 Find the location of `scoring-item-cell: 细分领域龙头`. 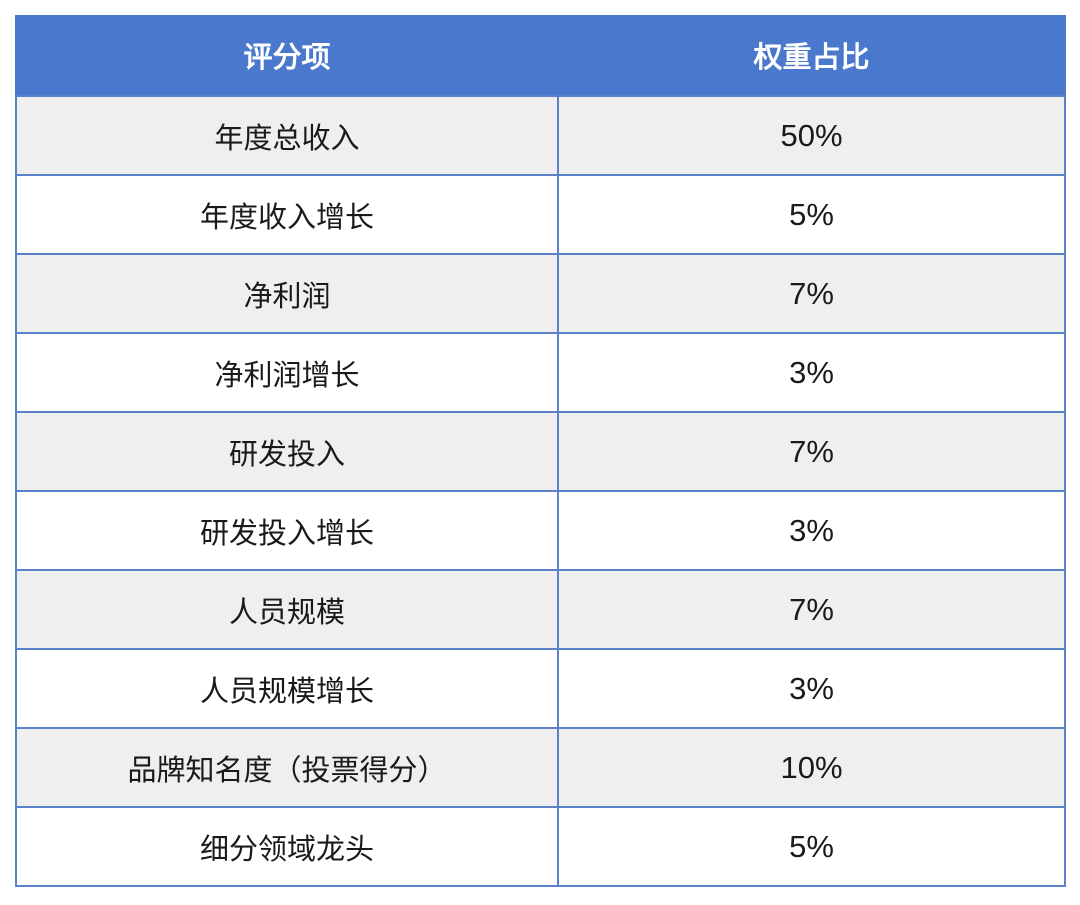

scoring-item-cell: 细分领域龙头 is located at coordinates (287, 846).